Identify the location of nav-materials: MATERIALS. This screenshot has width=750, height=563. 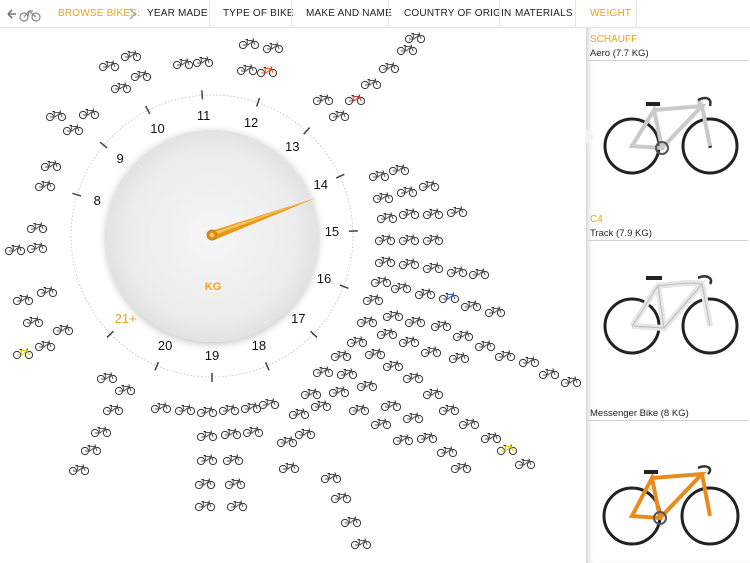
(544, 13).